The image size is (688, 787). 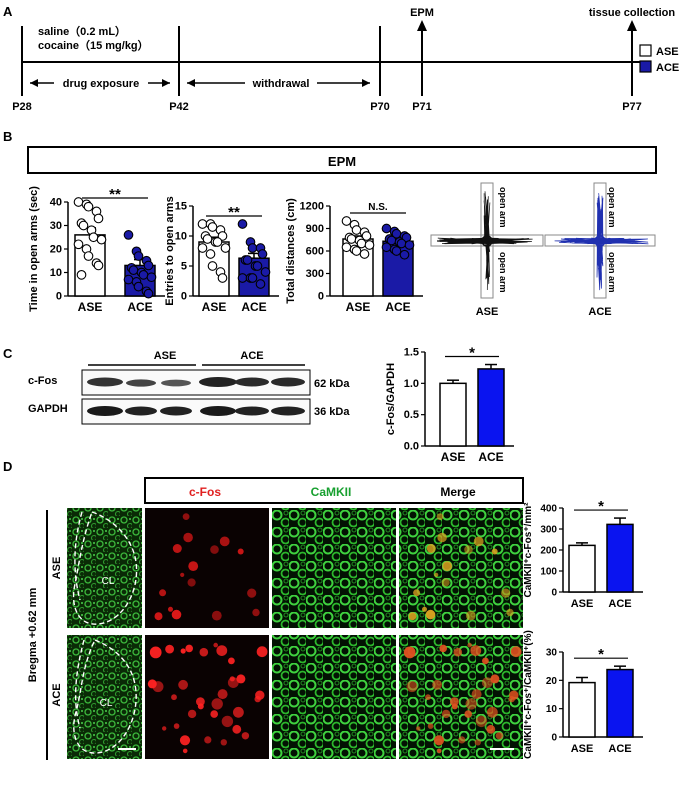 I want to click on track-plot-ace: open arm open arm ACE, so click(x=600, y=250).